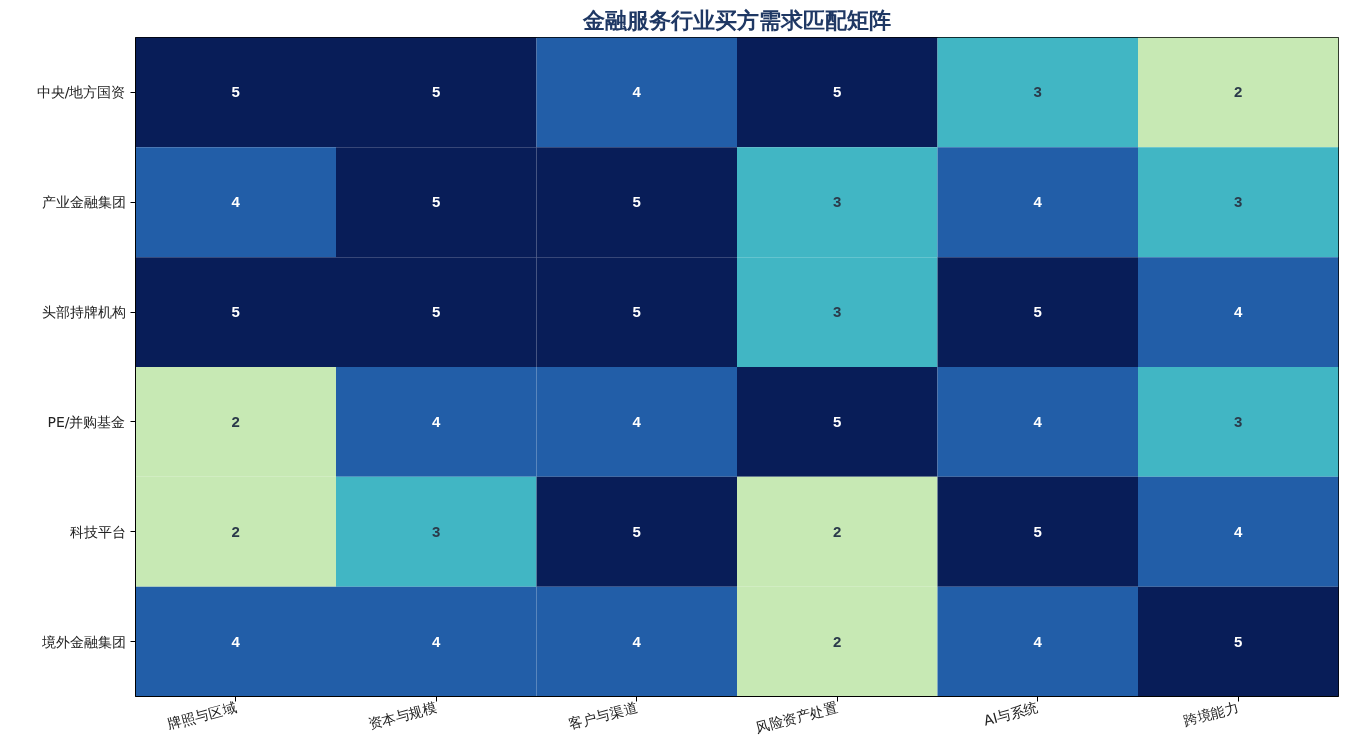 The image size is (1351, 756). Describe the element at coordinates (83, 312) in the screenshot. I see `y-tick-label: 头部持牌机构` at that location.